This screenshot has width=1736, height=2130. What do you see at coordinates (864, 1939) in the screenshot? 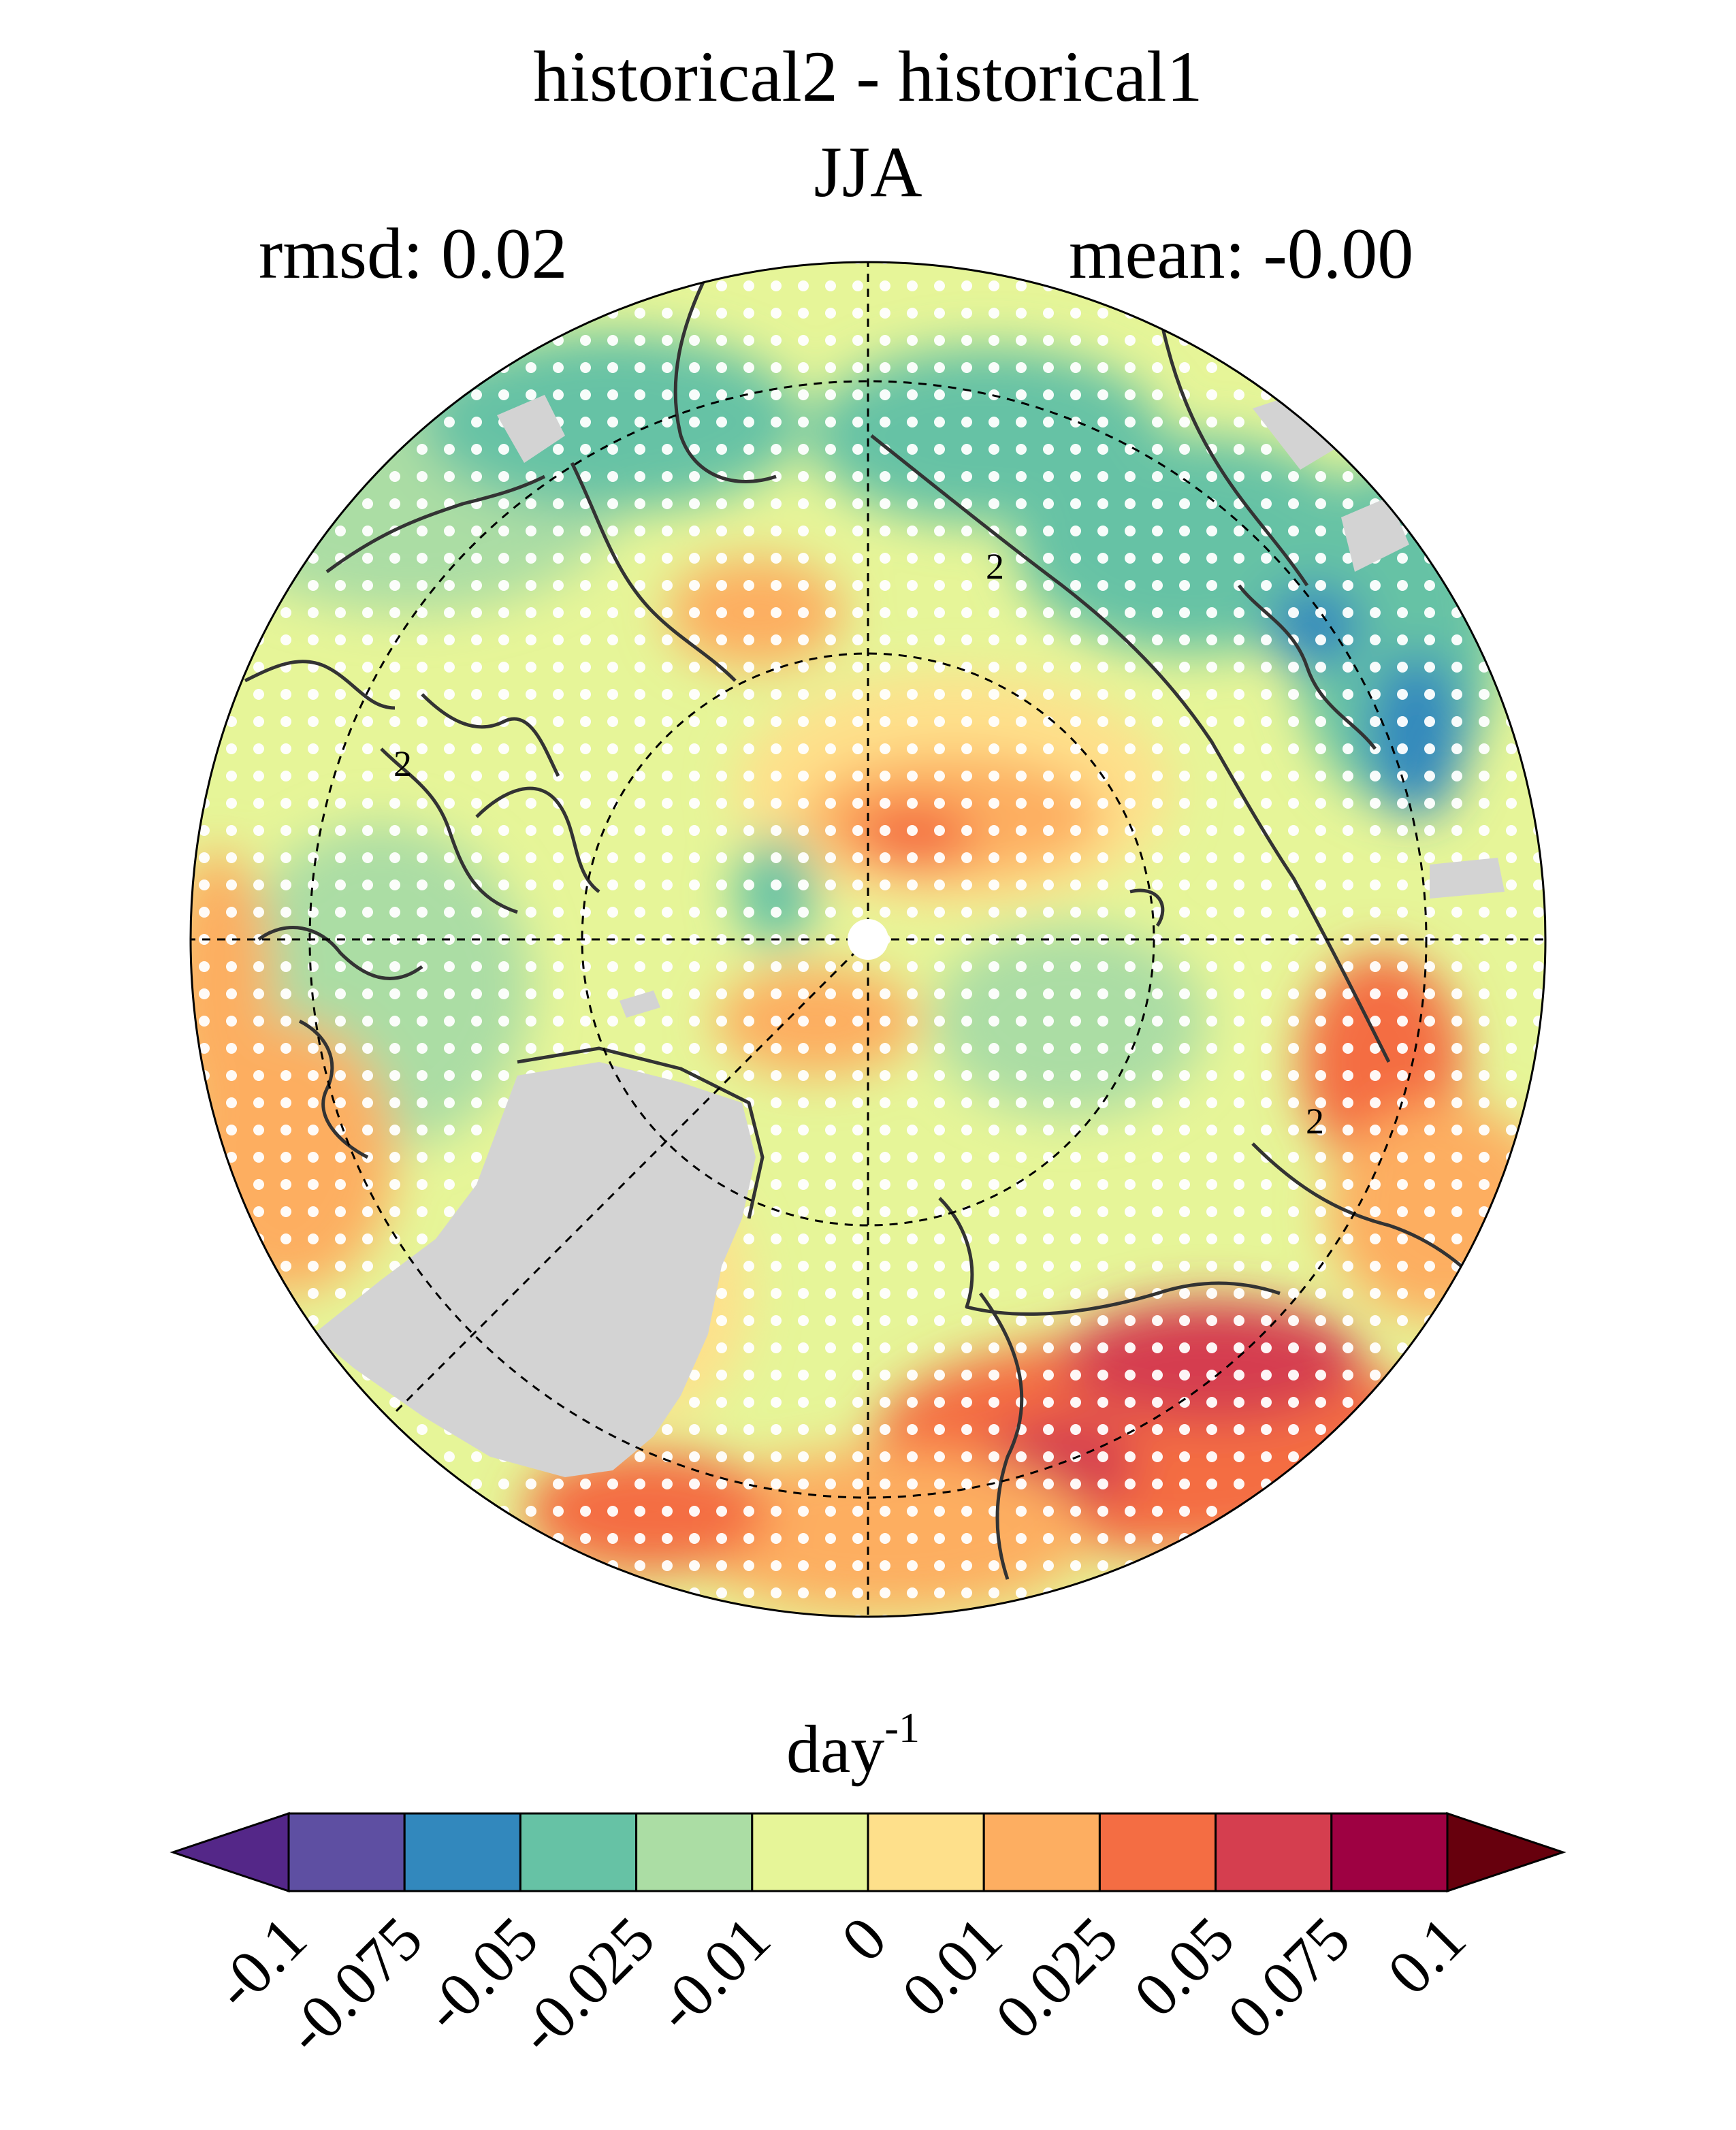
I see `colorbar-tick-label: 0` at bounding box center [864, 1939].